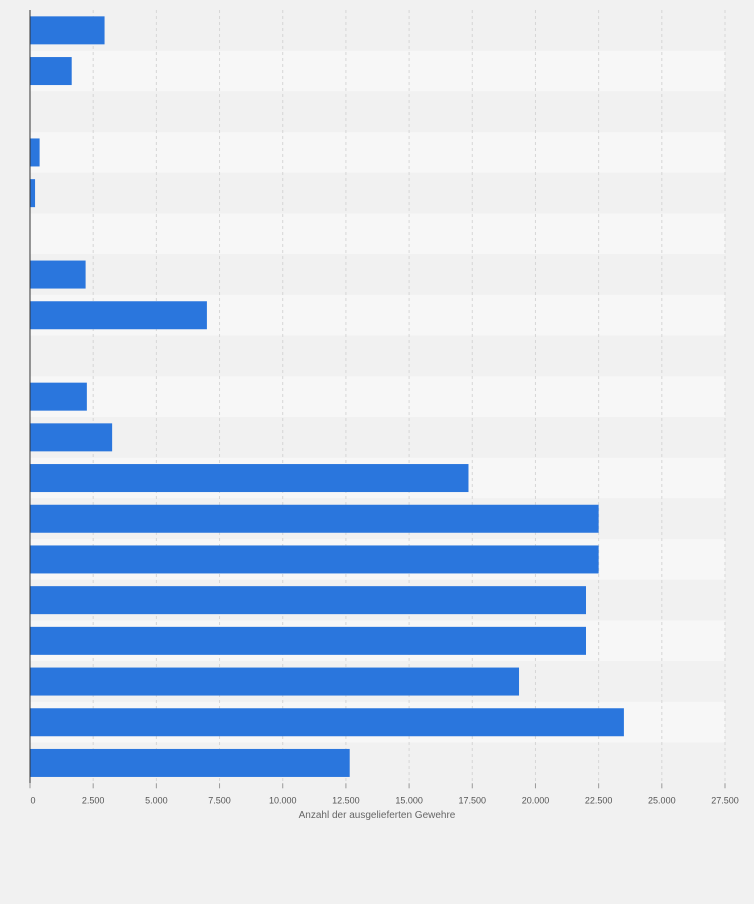 The height and width of the screenshot is (904, 754). I want to click on x-tick-label: 22.500, so click(599, 800).